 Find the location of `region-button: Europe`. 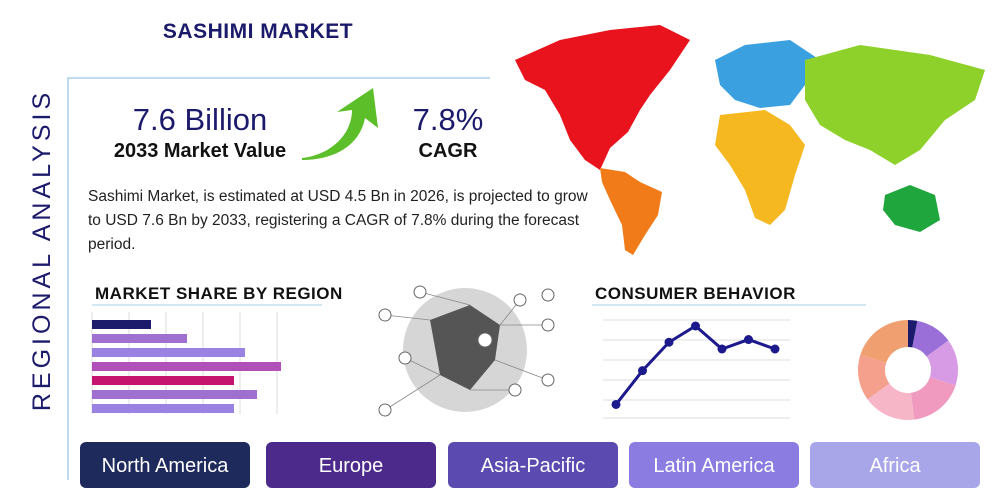

region-button: Europe is located at coordinates (351, 465).